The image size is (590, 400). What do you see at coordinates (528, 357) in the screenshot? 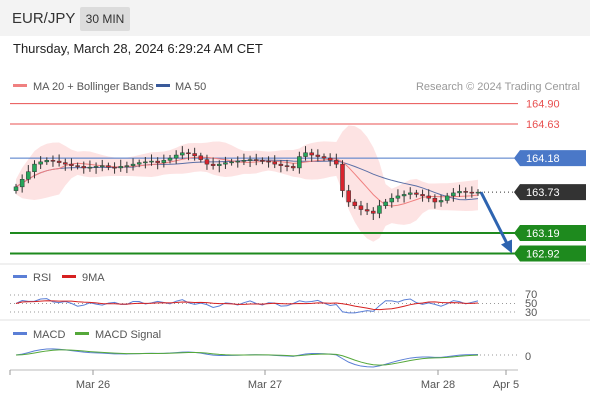
I see `macd-level-0: 0` at bounding box center [528, 357].